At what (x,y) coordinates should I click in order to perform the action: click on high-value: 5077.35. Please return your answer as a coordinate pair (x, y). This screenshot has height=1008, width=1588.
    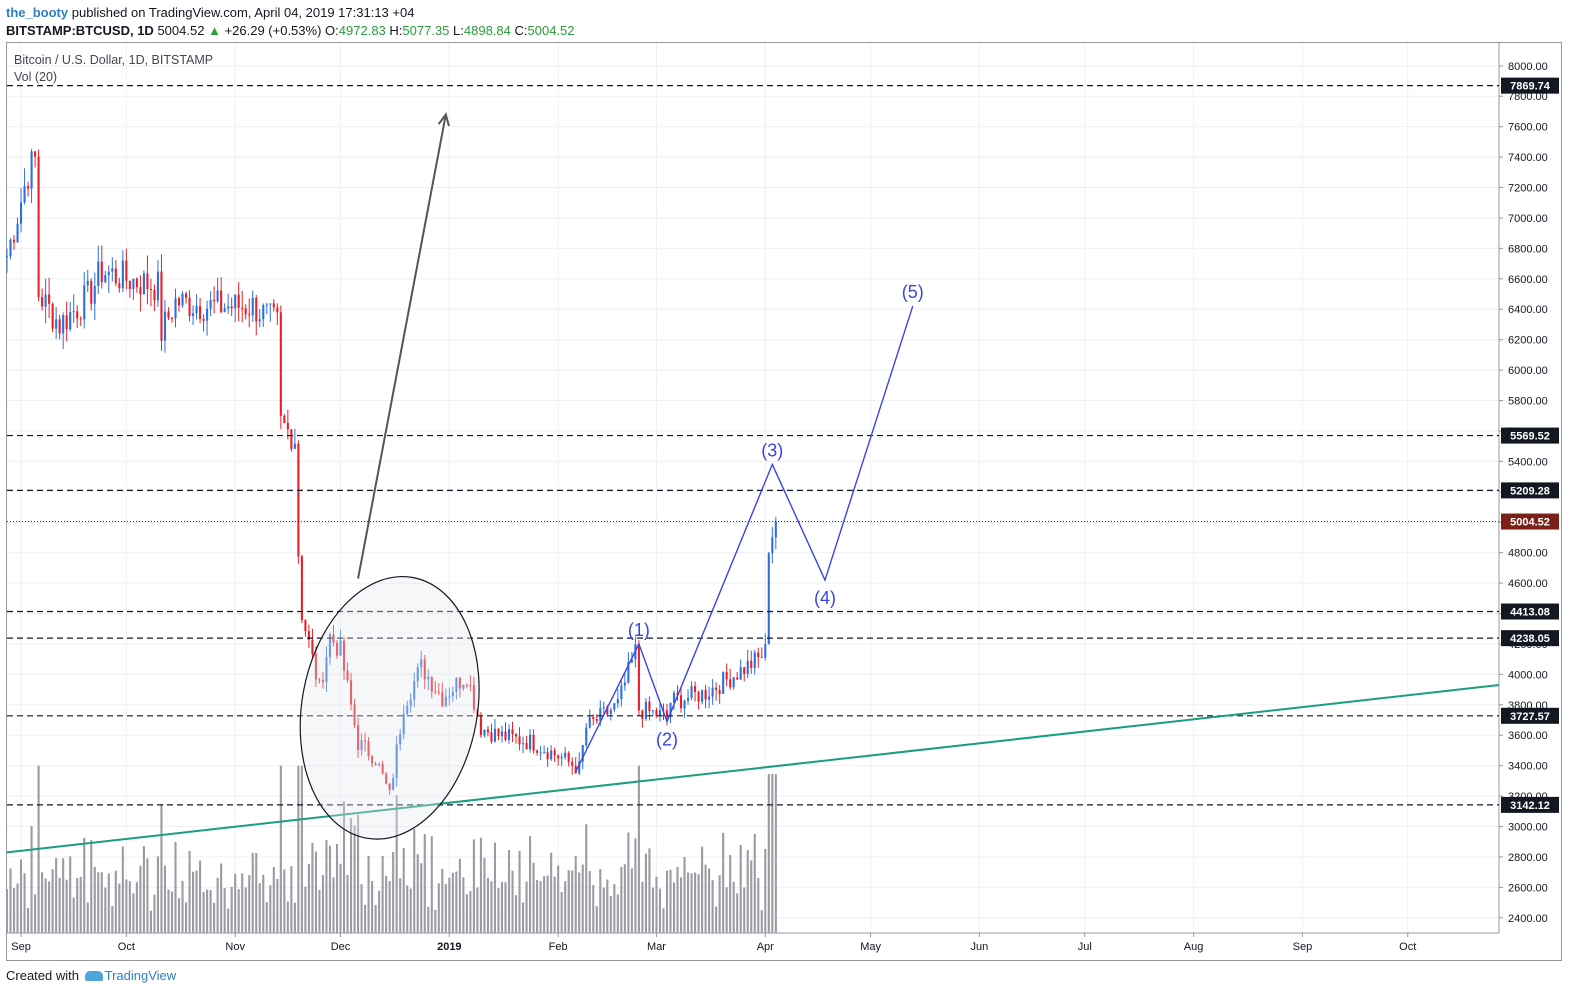
    Looking at the image, I should click on (426, 30).